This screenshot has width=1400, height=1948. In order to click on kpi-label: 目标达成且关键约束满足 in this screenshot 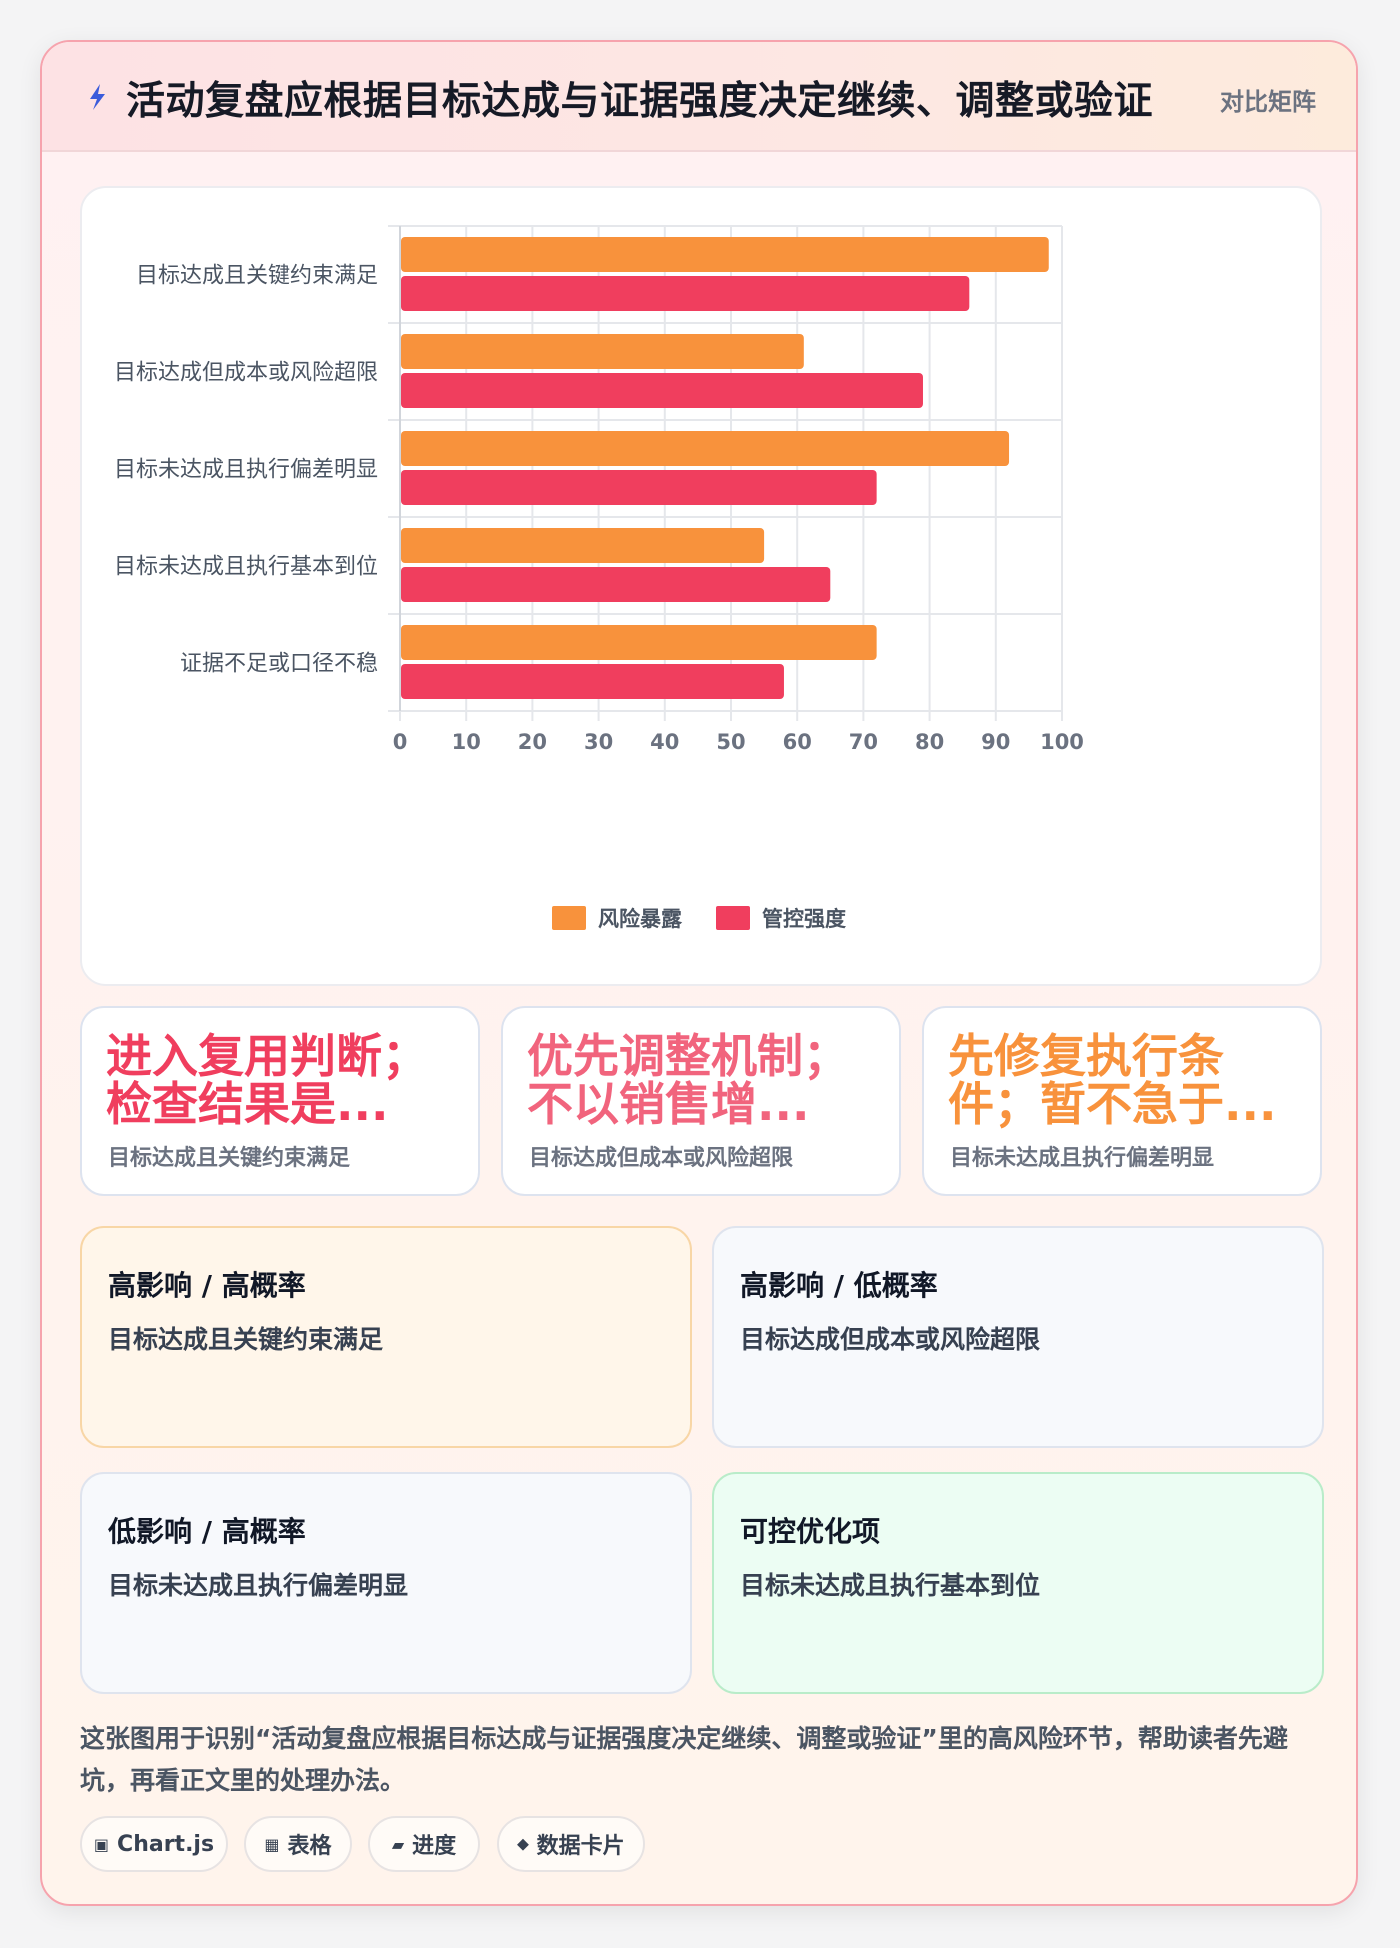, I will do `click(229, 1158)`.